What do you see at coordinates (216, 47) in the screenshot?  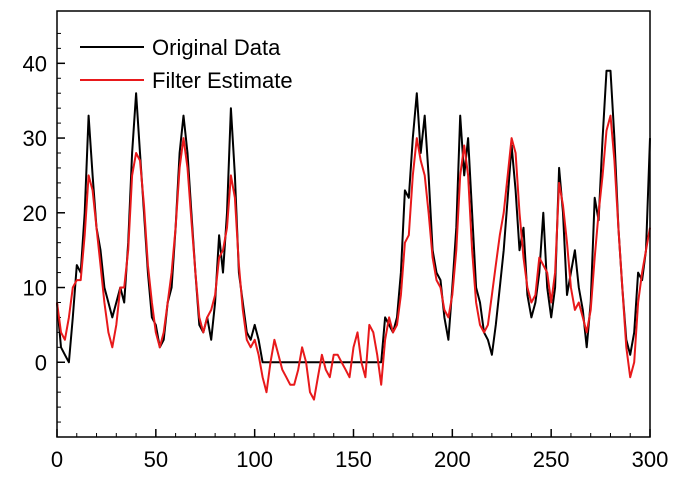 I see `legend-label-original: Original Data` at bounding box center [216, 47].